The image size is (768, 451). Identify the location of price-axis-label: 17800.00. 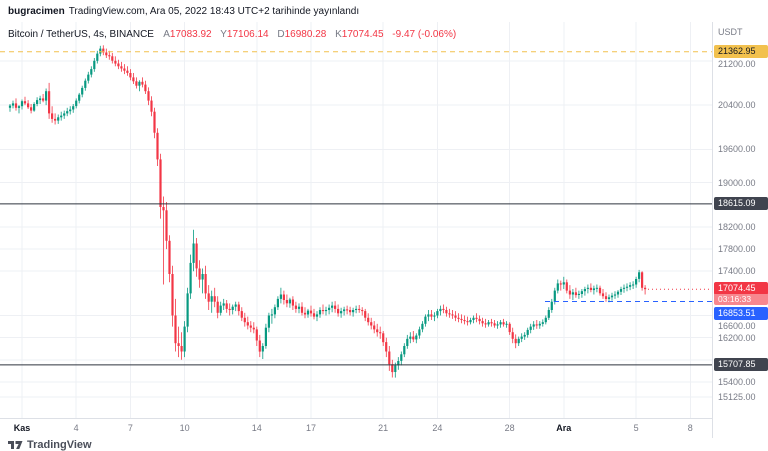
(737, 249).